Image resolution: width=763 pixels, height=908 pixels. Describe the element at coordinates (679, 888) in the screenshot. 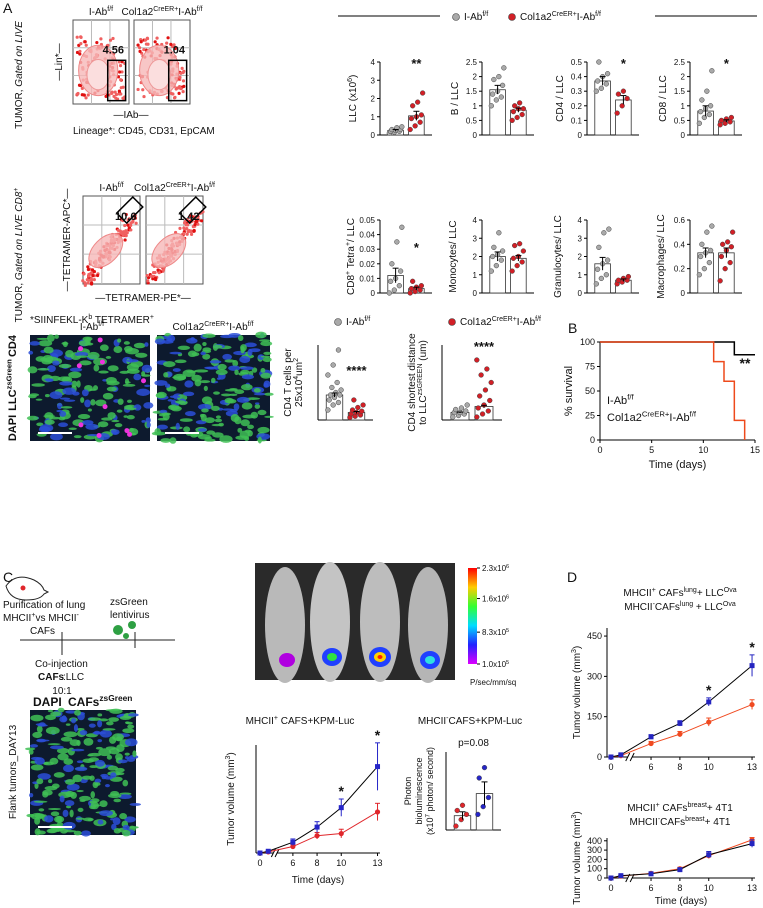

I see `x-tick-label: 8` at that location.